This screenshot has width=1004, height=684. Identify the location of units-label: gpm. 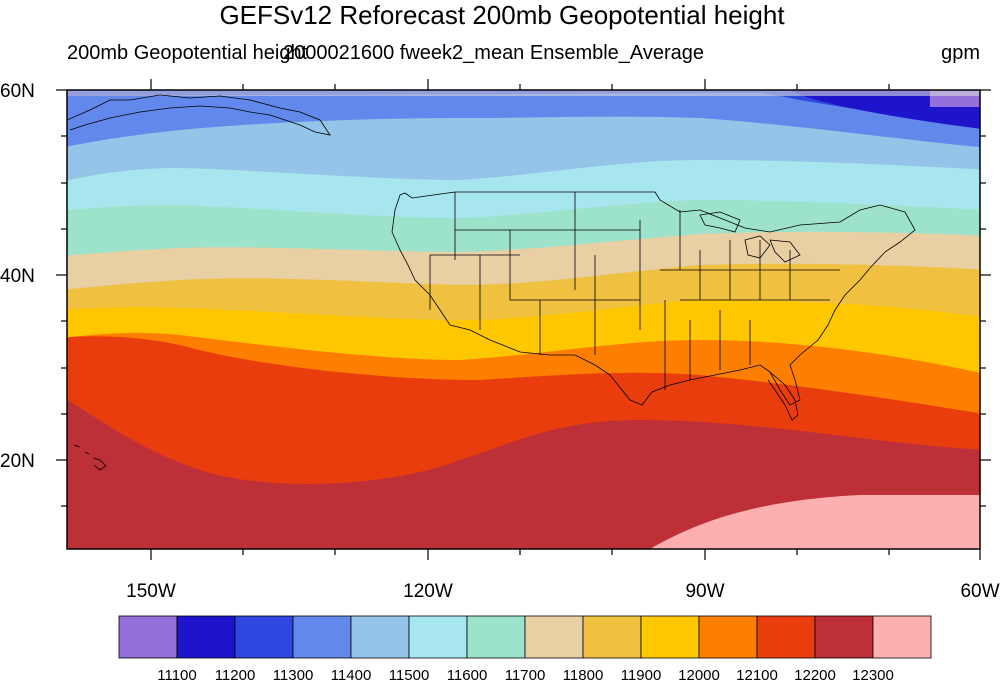
(960, 53).